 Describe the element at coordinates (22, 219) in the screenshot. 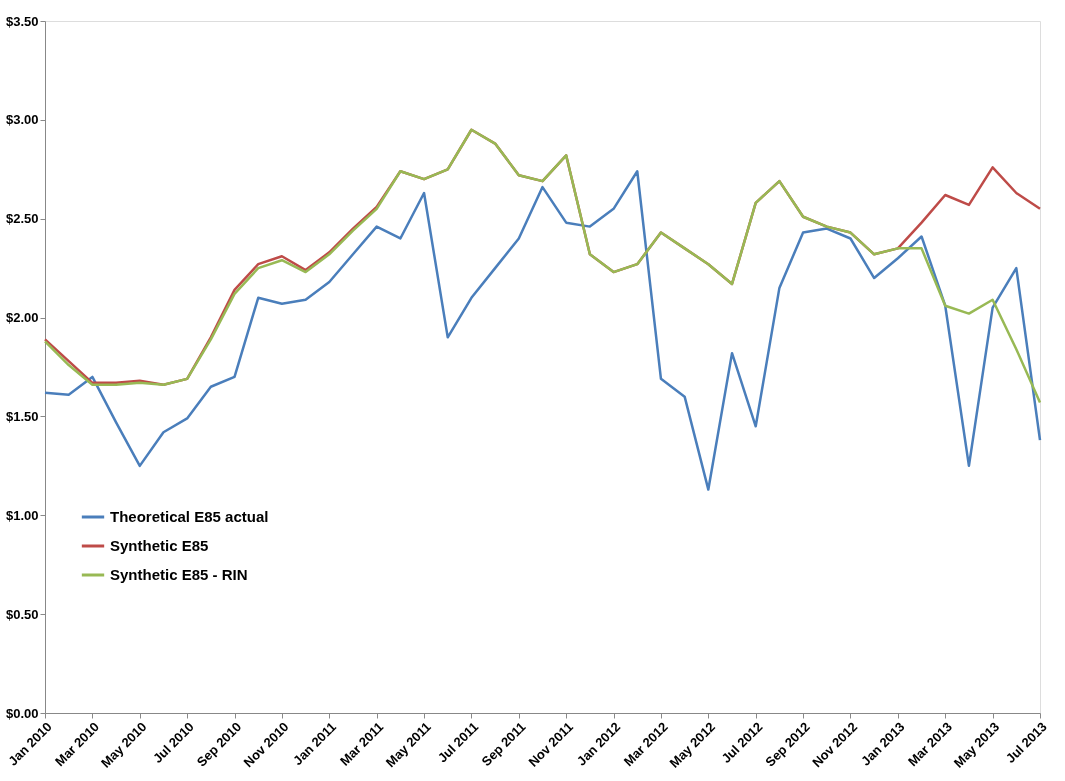

I see `y-tick-label: $2.50` at that location.